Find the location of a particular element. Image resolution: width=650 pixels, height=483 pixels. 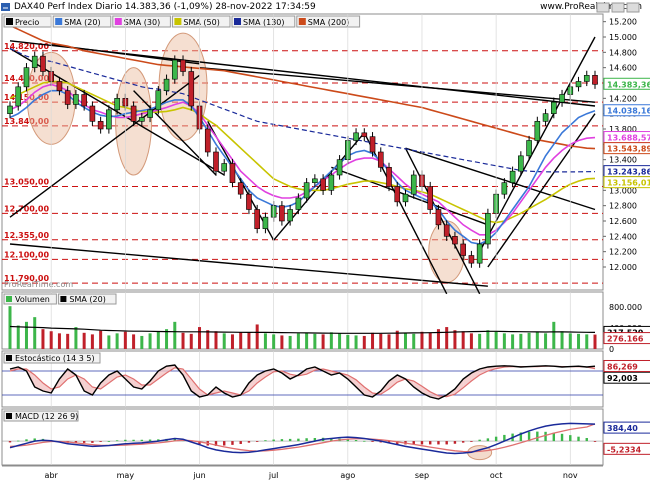

window-controls is located at coordinates (618, 7).